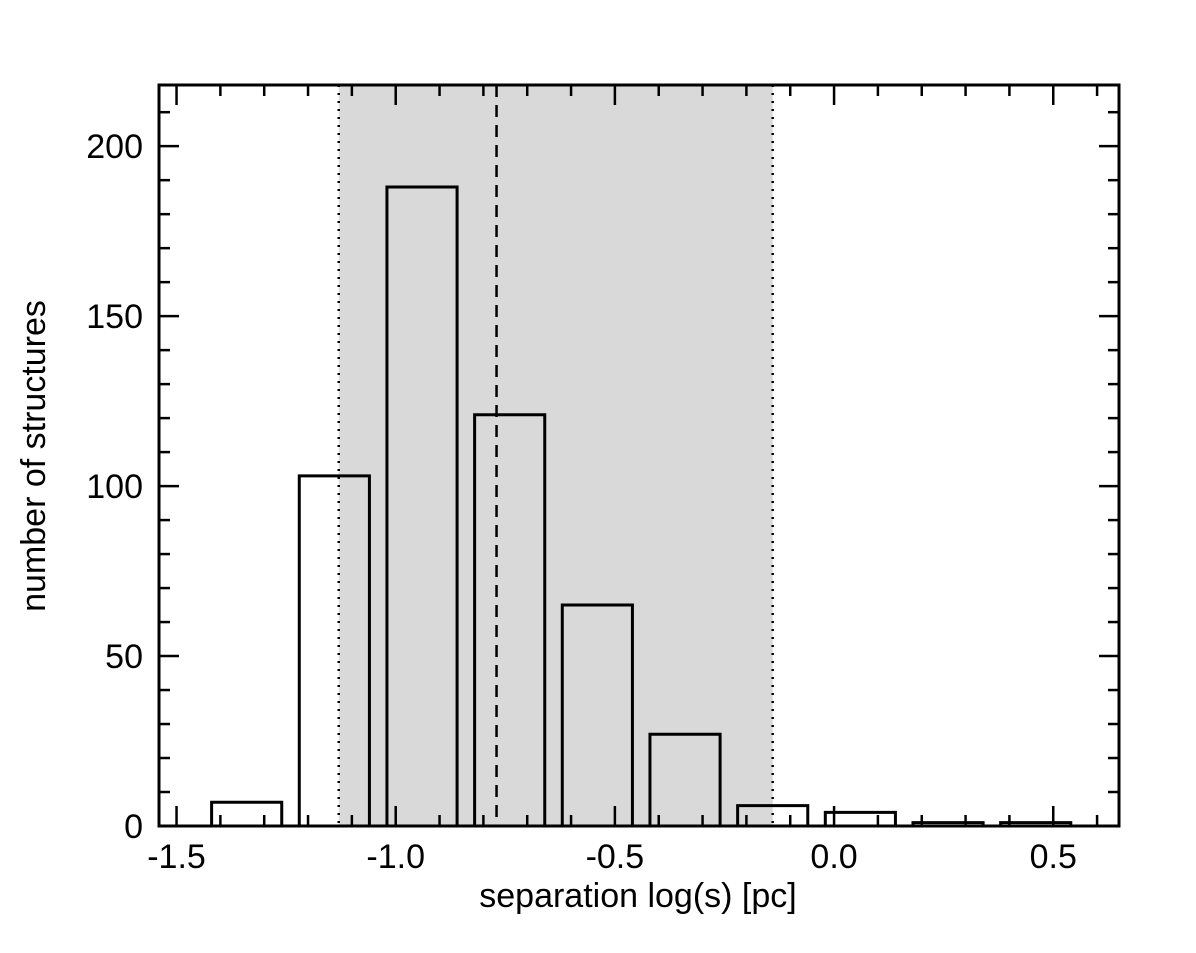  What do you see at coordinates (133, 827) in the screenshot?
I see `y-tick-label: 0` at bounding box center [133, 827].